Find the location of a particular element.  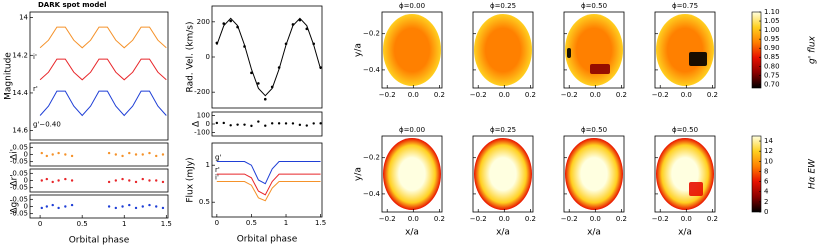

plot-frame is located at coordinates (267, 124).